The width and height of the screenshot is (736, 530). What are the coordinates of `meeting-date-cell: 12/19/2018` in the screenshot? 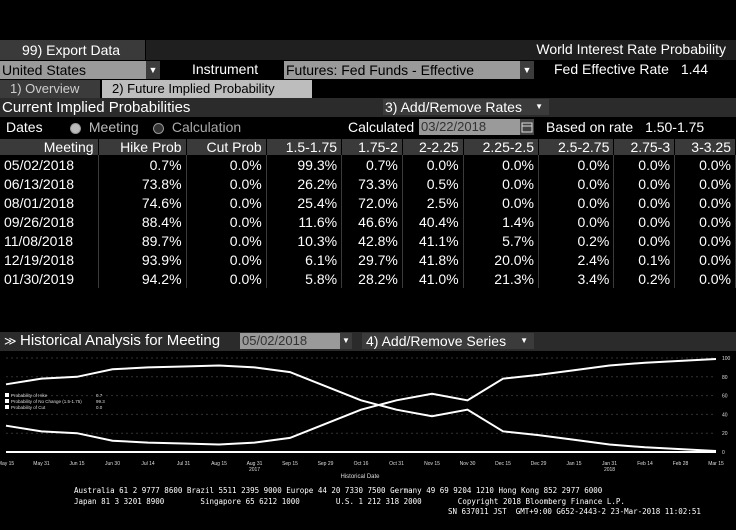 It's located at (49, 259).